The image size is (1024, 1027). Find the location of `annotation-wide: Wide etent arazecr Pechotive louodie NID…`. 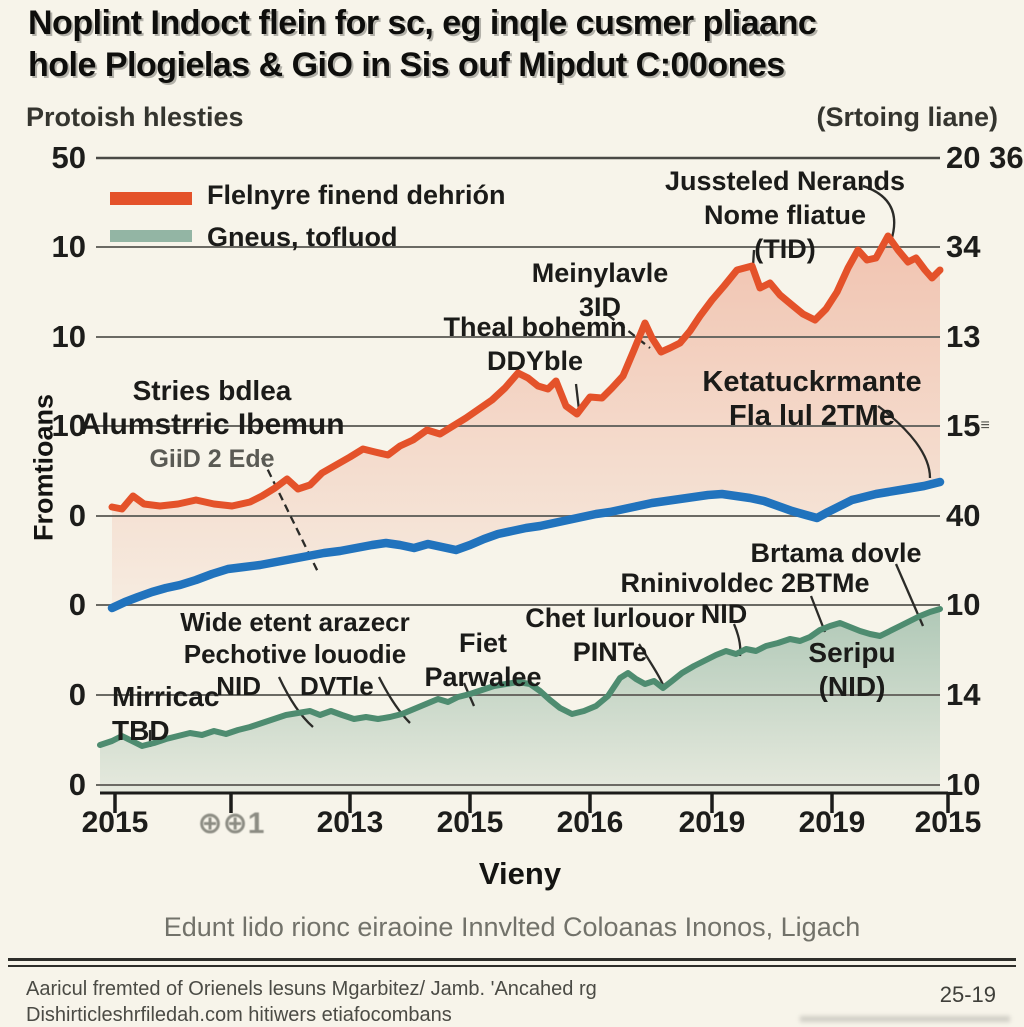

annotation-wide: Wide etent arazecr Pechotive louodie NID… is located at coordinates (295, 654).